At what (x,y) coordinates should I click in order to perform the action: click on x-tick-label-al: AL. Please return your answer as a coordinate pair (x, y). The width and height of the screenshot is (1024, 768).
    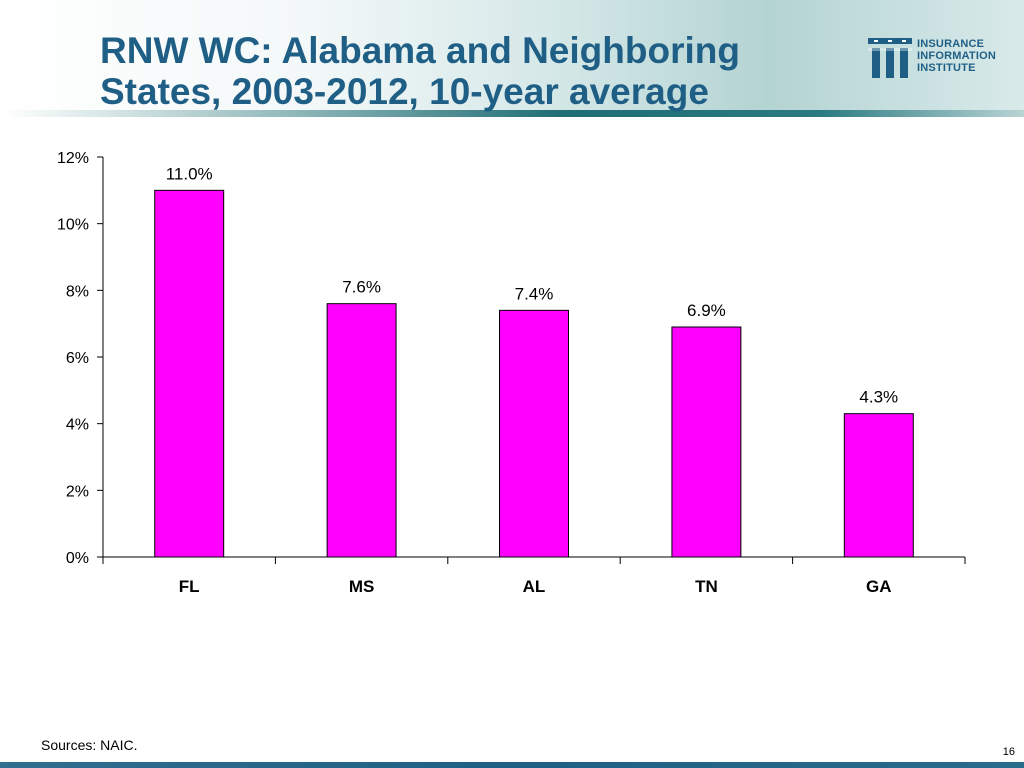
    Looking at the image, I should click on (534, 586).